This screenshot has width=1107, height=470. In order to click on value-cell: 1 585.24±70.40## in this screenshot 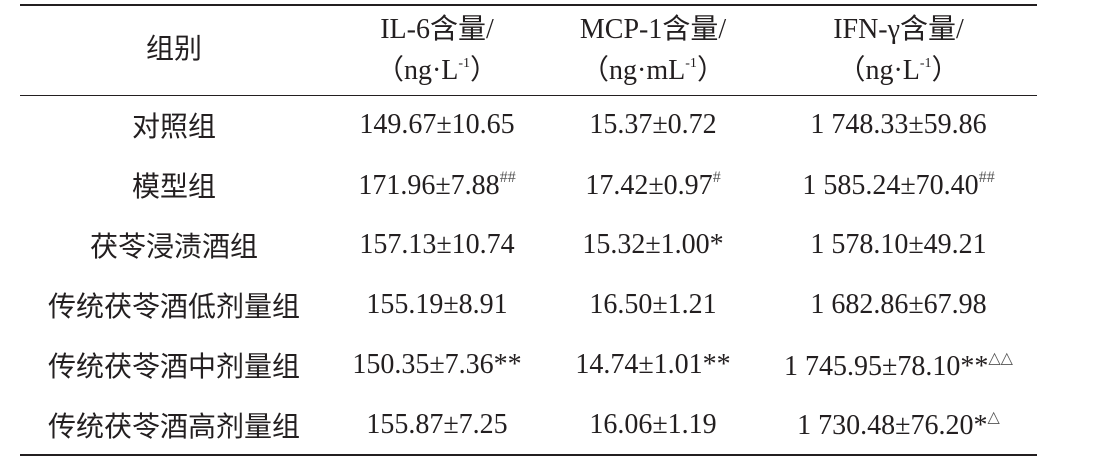, I will do `click(898, 185)`.